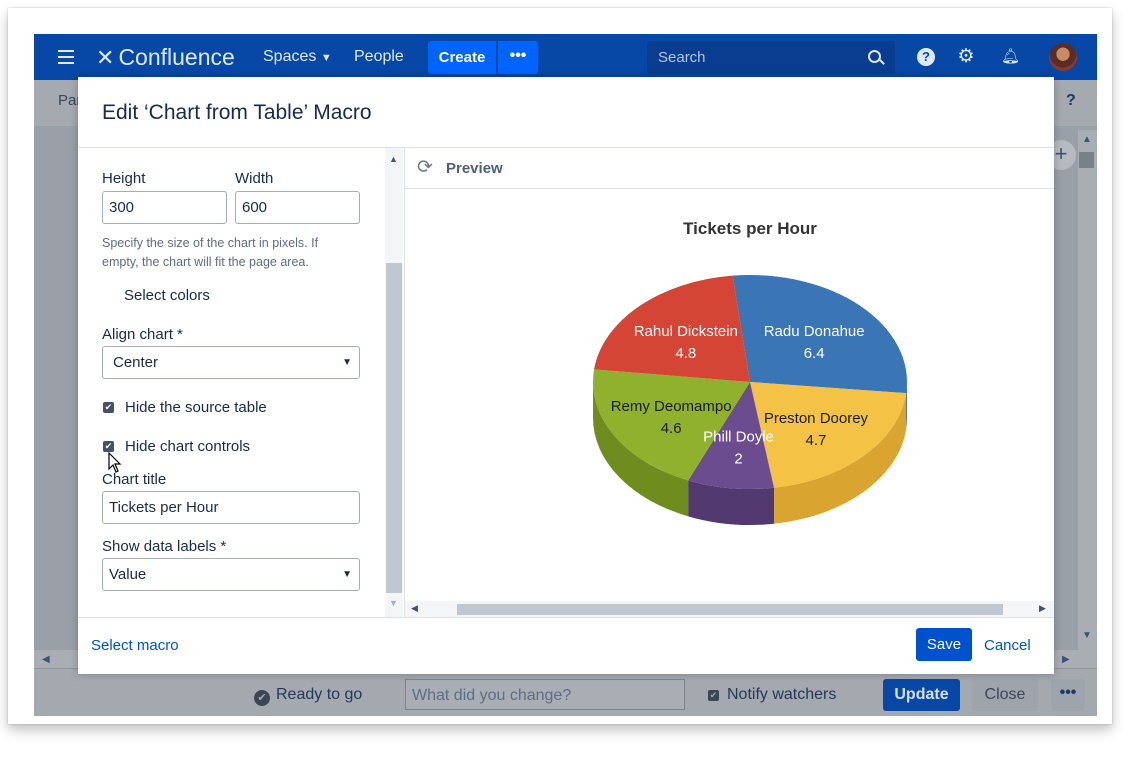 The image size is (1123, 757). Describe the element at coordinates (671, 428) in the screenshot. I see `slice-value-label: 4.6` at that location.